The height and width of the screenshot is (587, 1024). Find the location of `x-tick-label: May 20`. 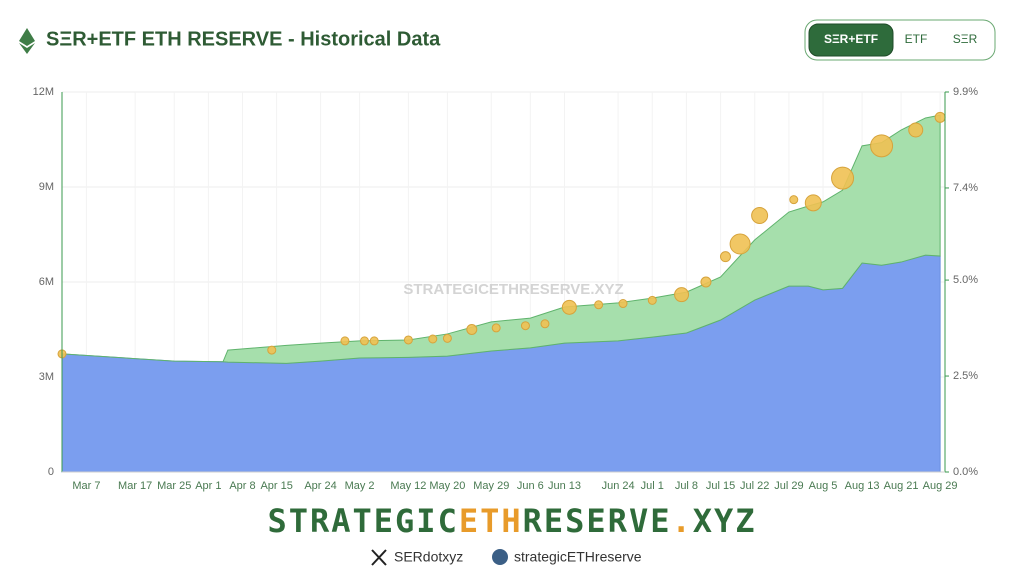

x-tick-label: May 20 is located at coordinates (447, 486).